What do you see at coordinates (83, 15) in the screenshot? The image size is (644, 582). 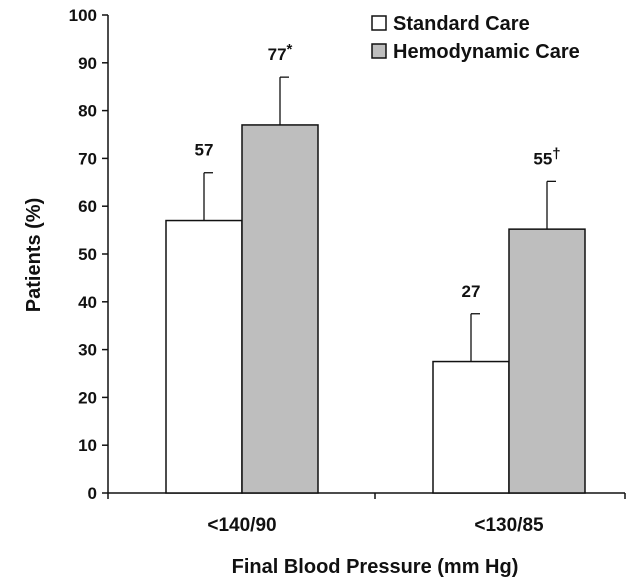 I see `y-tick-label: 100` at bounding box center [83, 15].